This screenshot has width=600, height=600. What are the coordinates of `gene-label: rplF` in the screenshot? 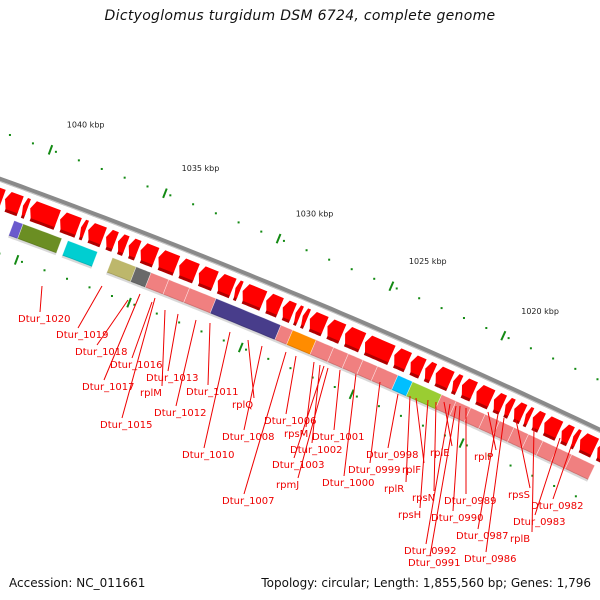 It's located at (411, 470).